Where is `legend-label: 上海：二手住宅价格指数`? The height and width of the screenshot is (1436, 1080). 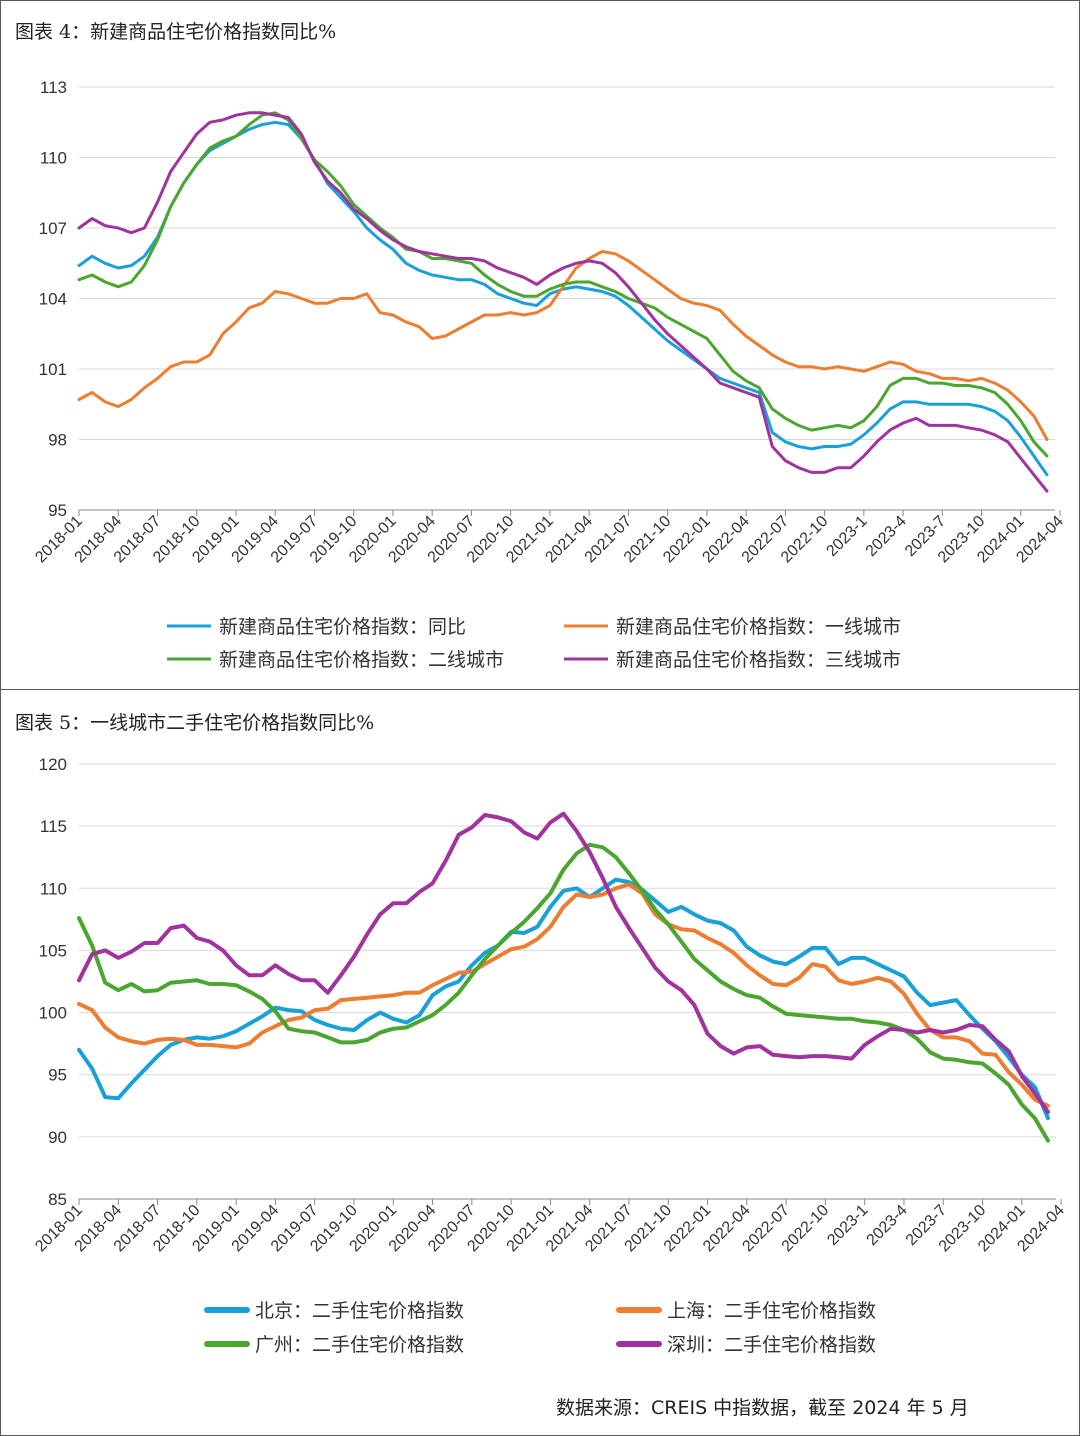 legend-label: 上海：二手住宅价格指数 is located at coordinates (771, 1311).